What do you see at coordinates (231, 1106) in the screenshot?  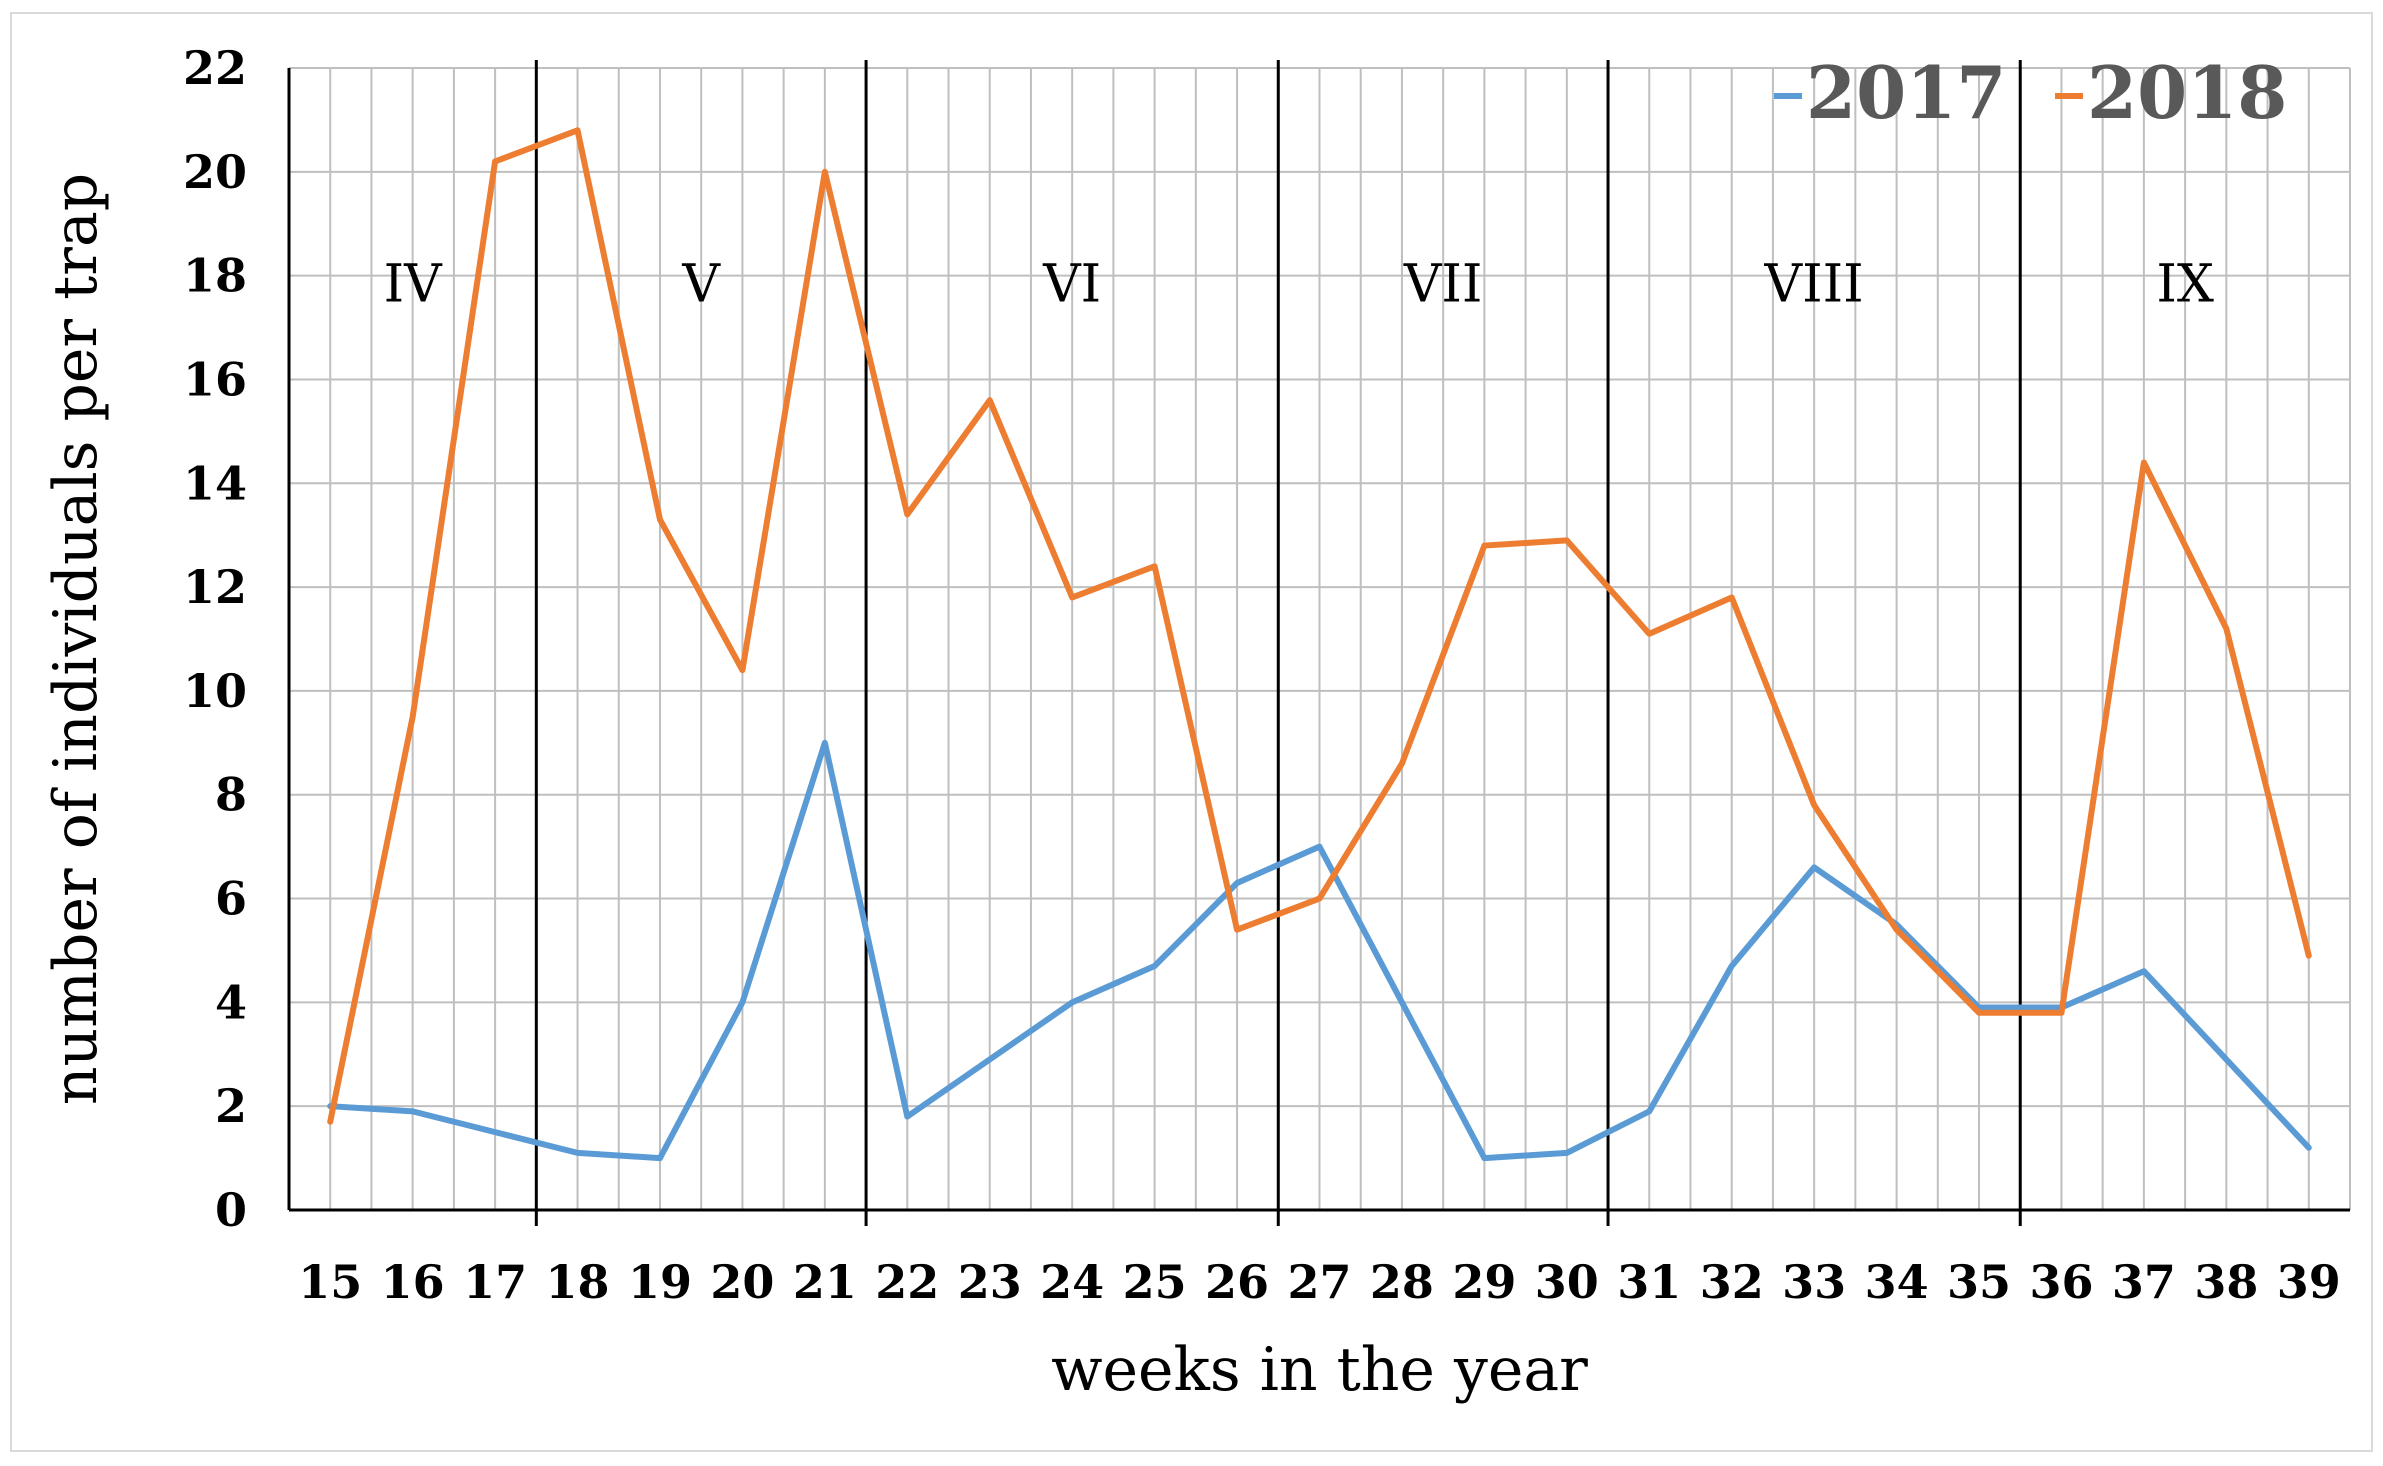 I see `y-tick-label: 2` at bounding box center [231, 1106].